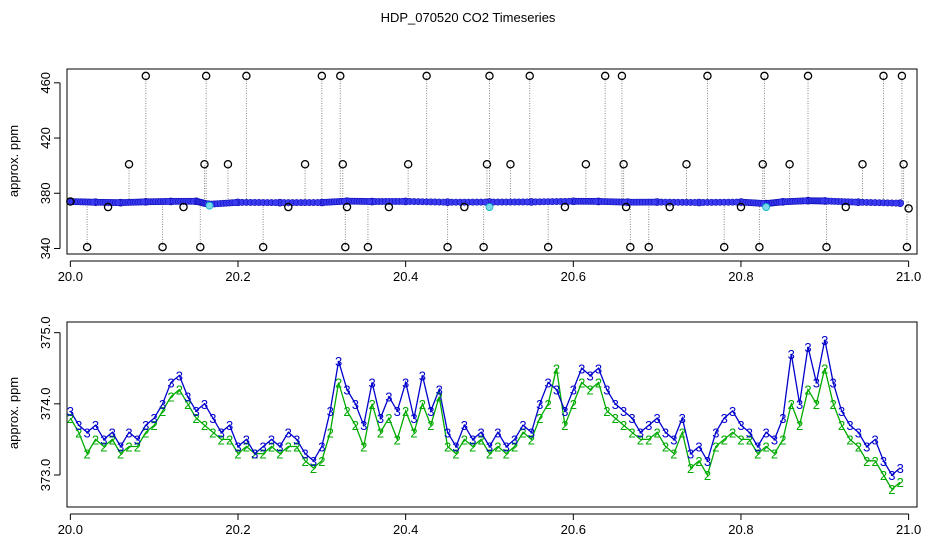 The height and width of the screenshot is (540, 936). What do you see at coordinates (237, 276) in the screenshot?
I see `top-x-tick-label: 20.2` at bounding box center [237, 276].